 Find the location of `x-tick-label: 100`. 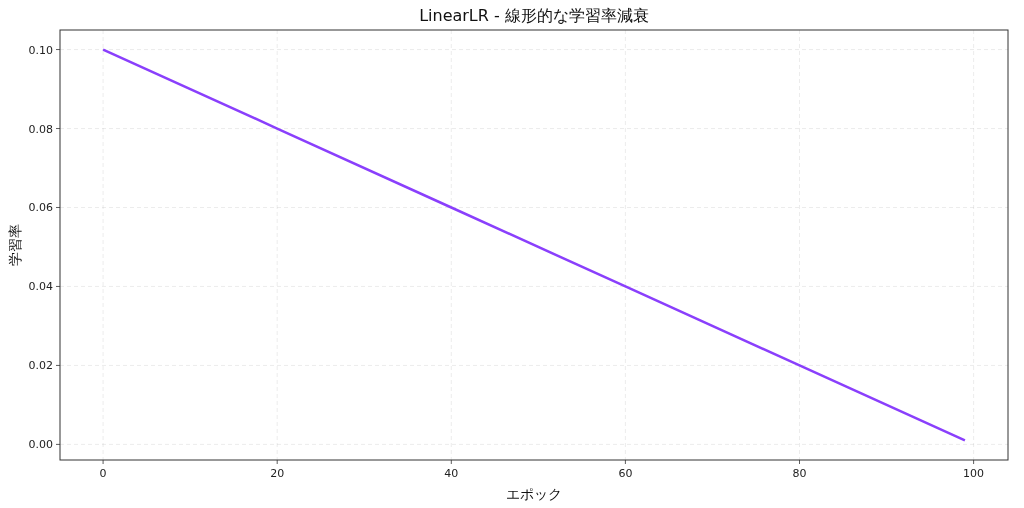

x-tick-label: 100 is located at coordinates (974, 473).